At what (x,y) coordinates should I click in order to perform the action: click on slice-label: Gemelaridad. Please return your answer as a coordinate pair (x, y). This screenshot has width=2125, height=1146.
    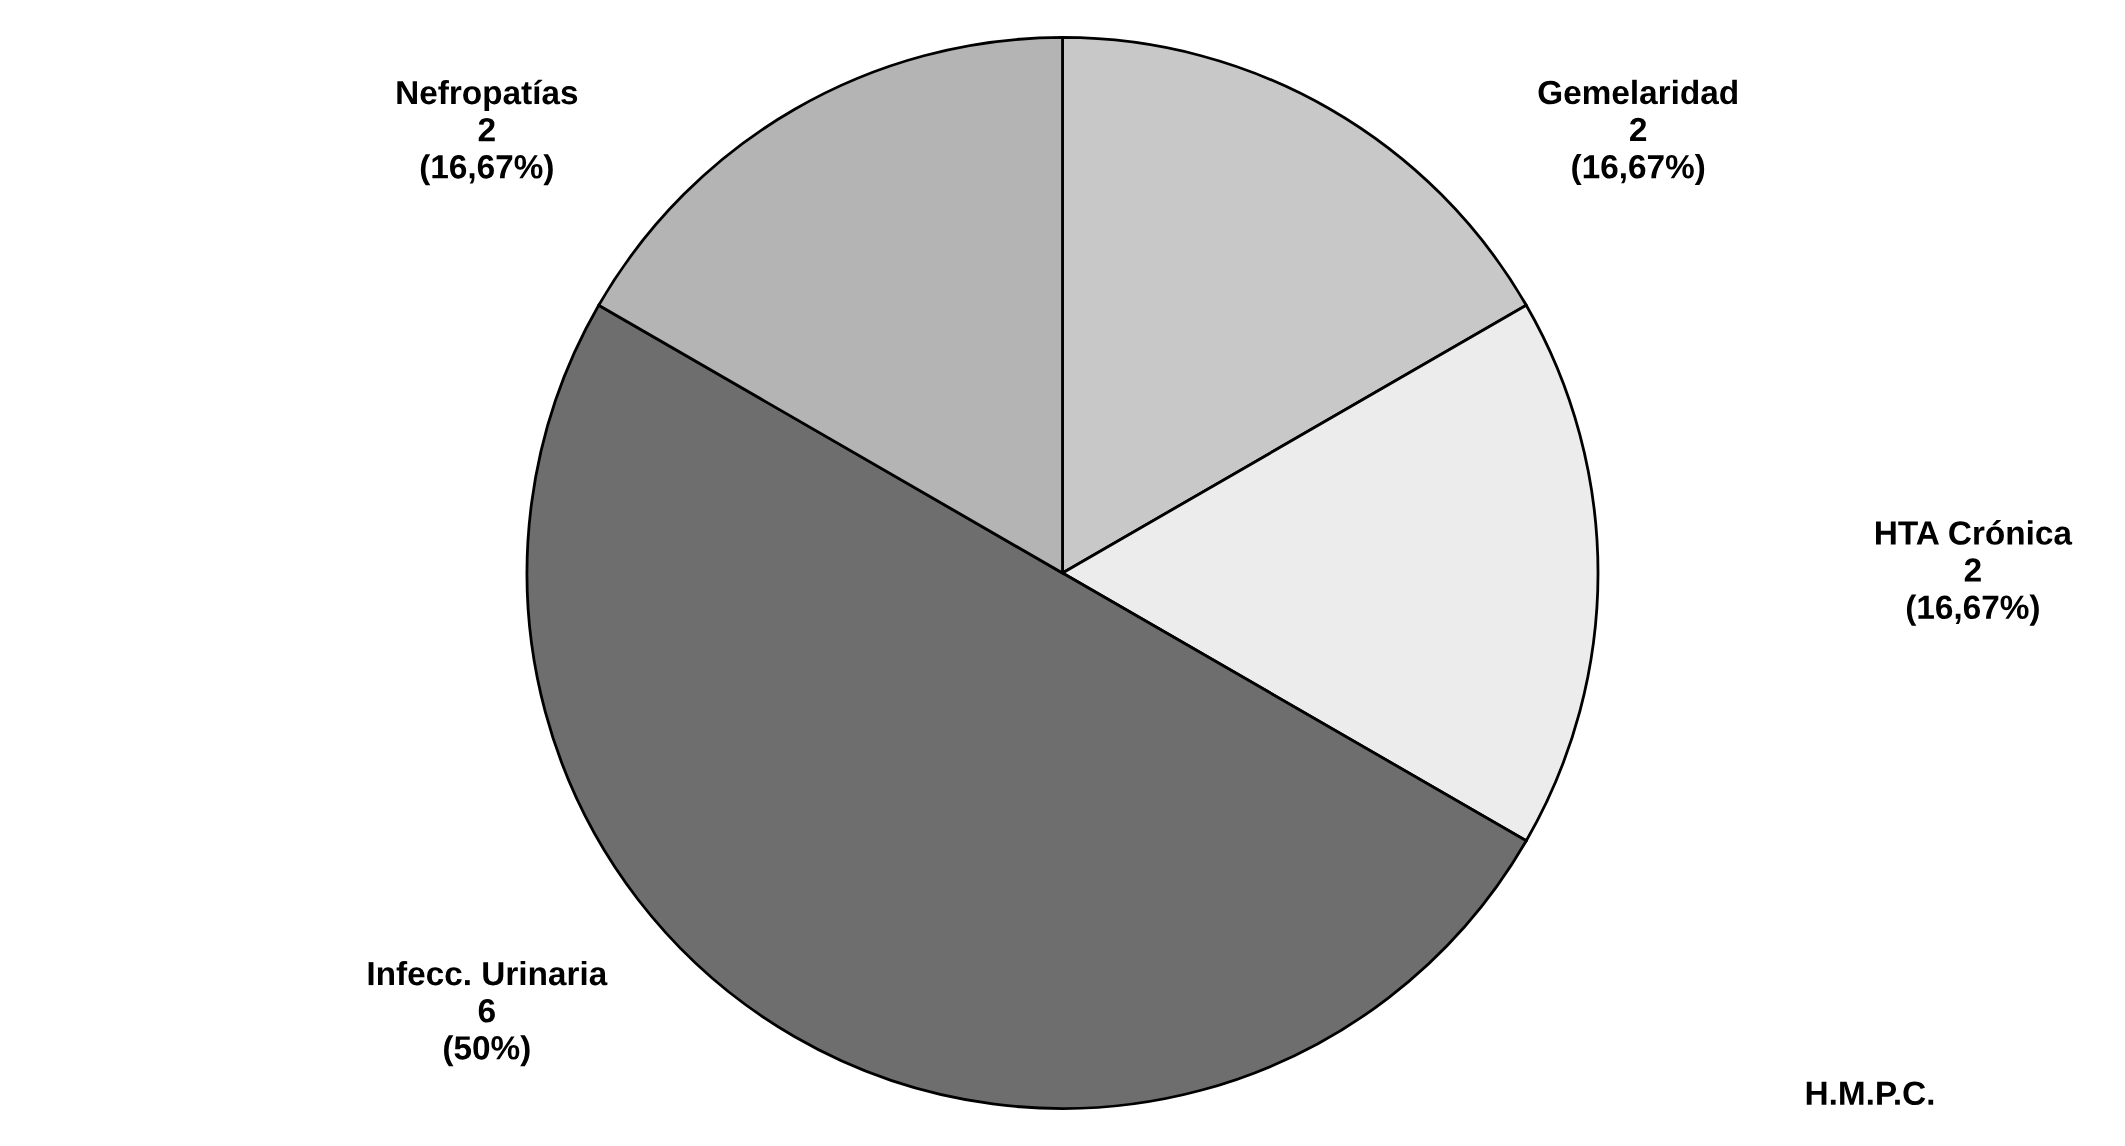
    Looking at the image, I should click on (1637, 92).